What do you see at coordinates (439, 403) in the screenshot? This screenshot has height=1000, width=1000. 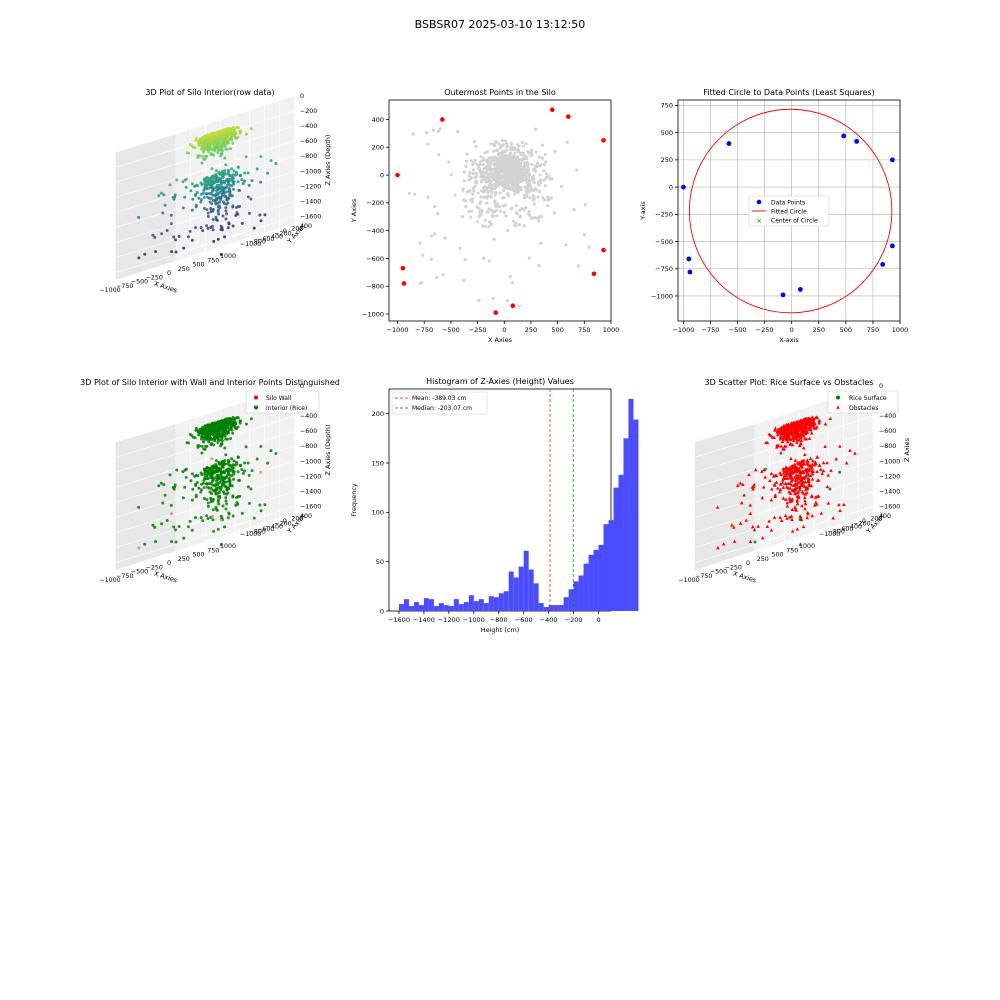 I see `legend-box` at bounding box center [439, 403].